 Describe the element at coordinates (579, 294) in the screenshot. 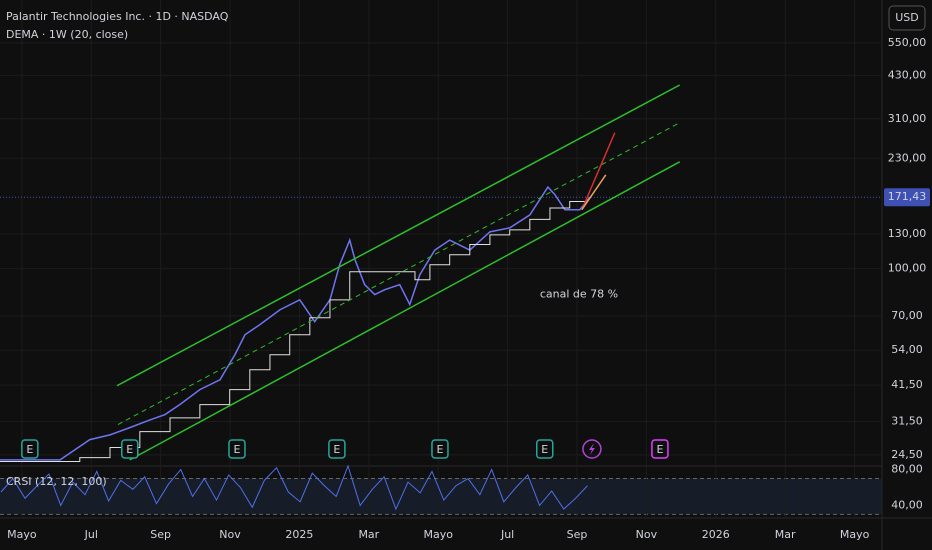

I see `annotation: canal de 78 %` at that location.